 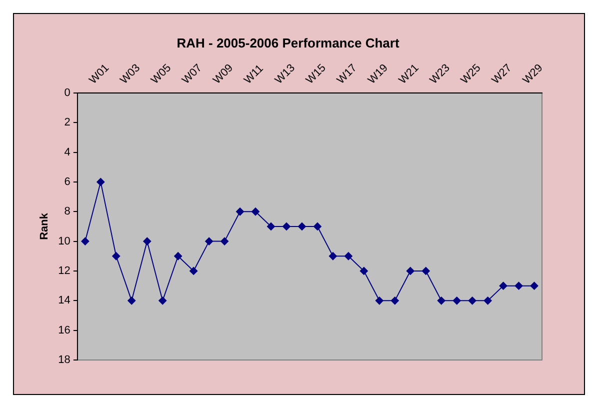 I want to click on y-tick-label: 4, so click(x=67, y=152).